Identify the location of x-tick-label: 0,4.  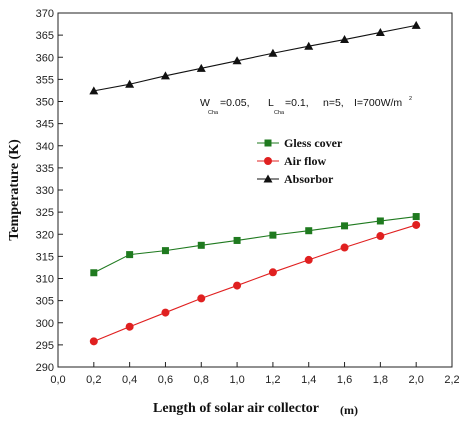
(129, 380).